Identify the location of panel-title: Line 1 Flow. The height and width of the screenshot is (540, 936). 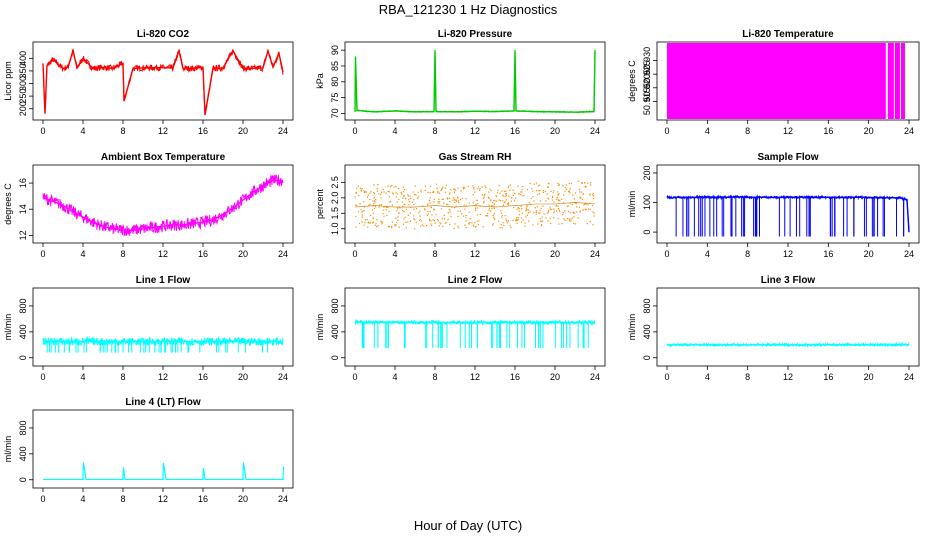
(163, 280).